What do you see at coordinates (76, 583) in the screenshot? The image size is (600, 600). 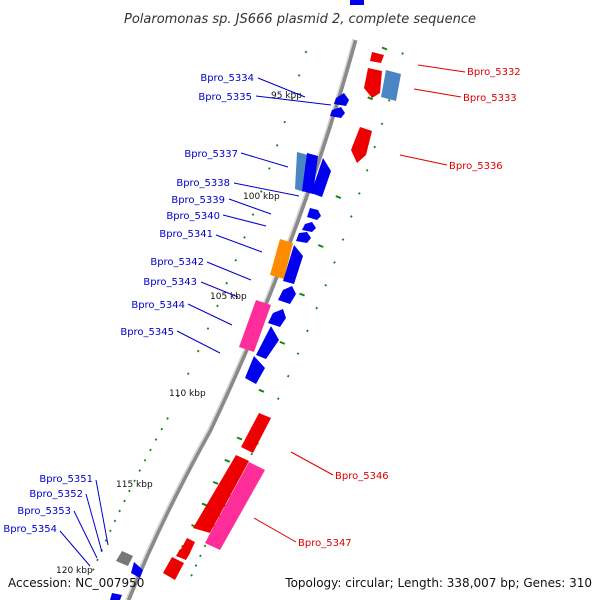 I see `accession-text: Accession: NC_007950` at bounding box center [76, 583].